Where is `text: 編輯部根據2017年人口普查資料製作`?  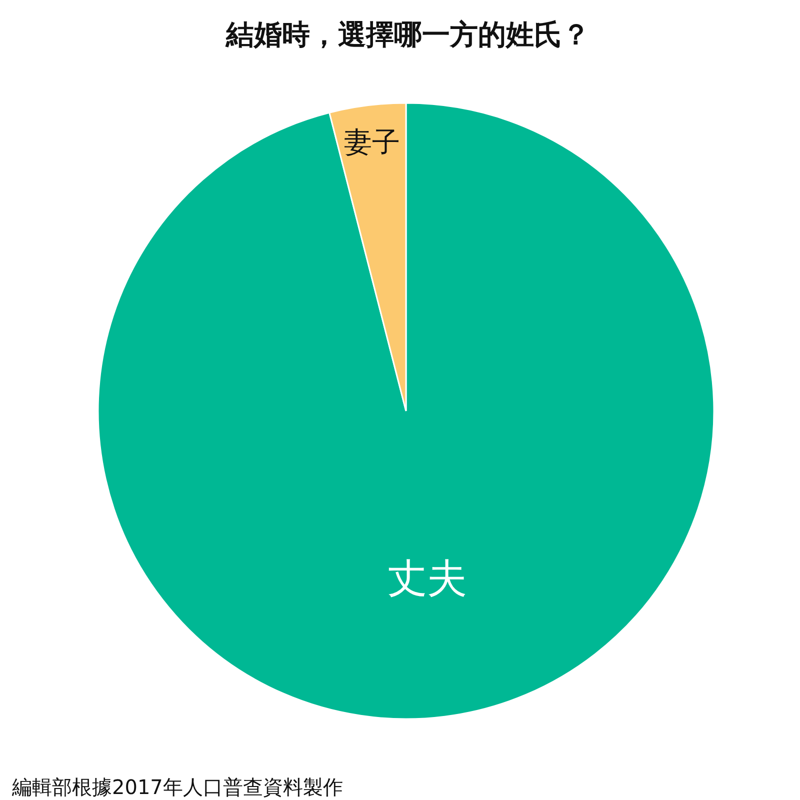 text: 編輯部根據2017年人口普查資料製作 is located at coordinates (177, 787).